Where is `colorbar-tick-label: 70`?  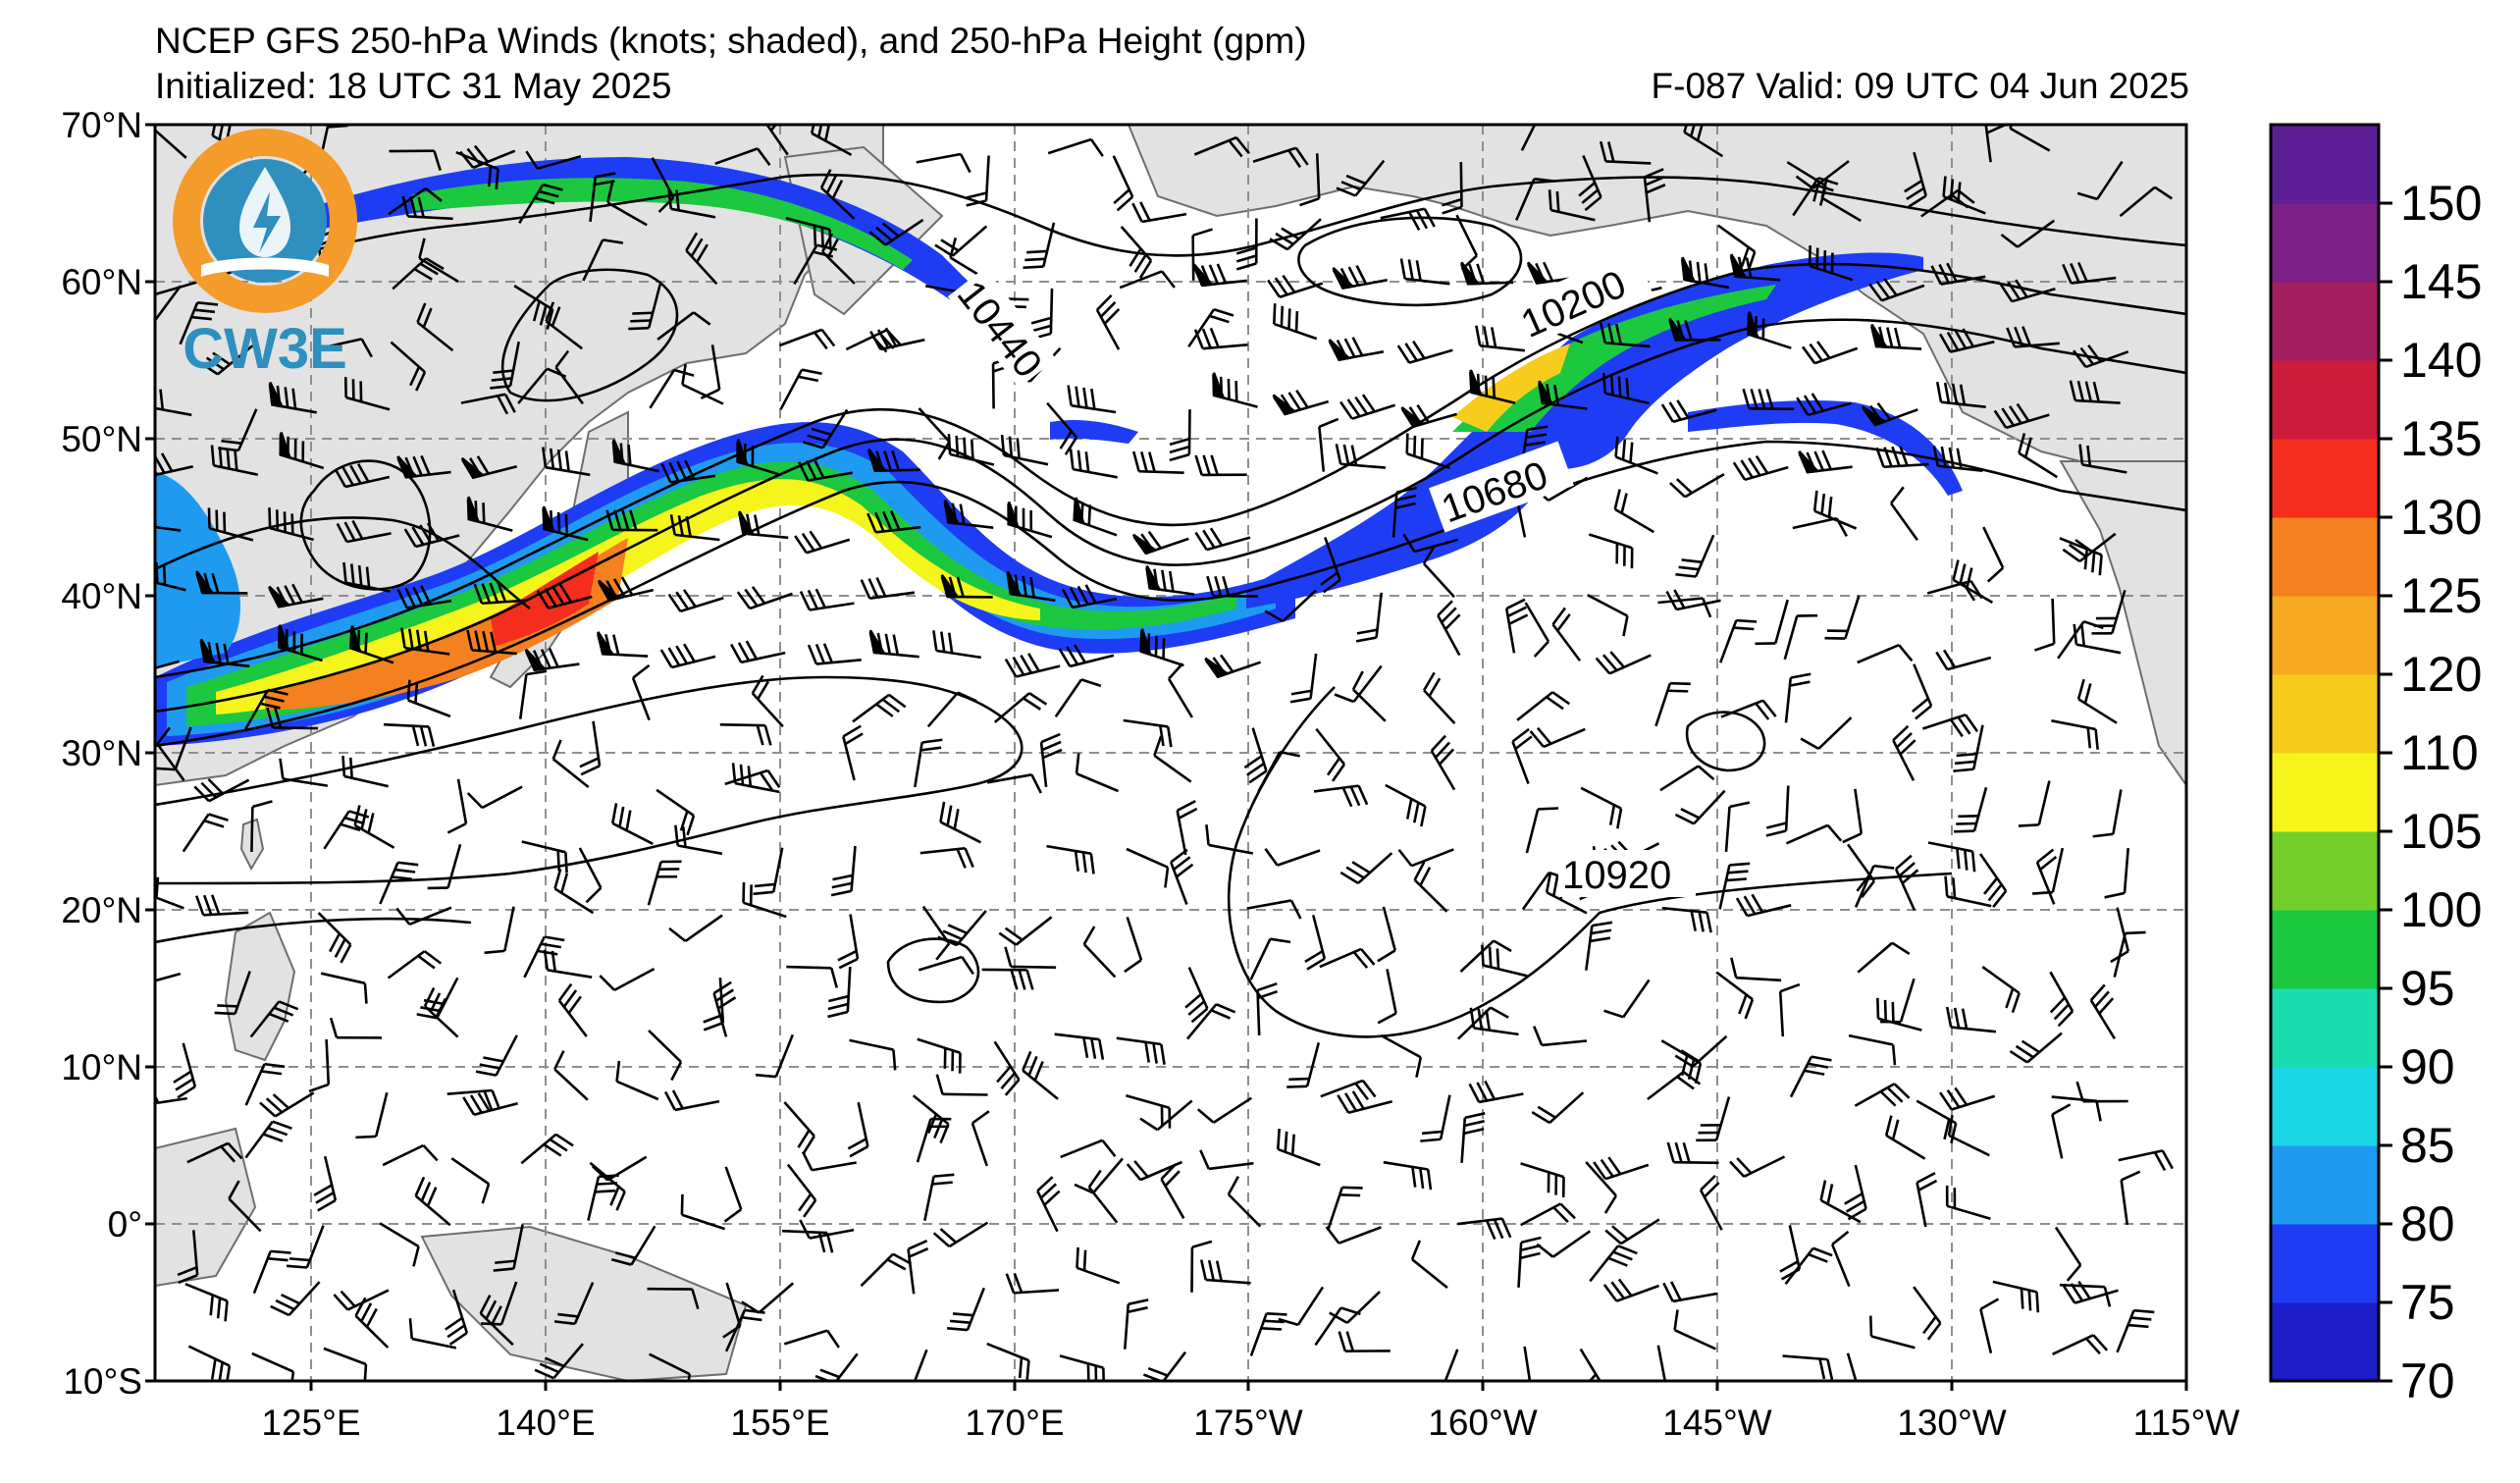
colorbar-tick-label: 70 is located at coordinates (2427, 1380).